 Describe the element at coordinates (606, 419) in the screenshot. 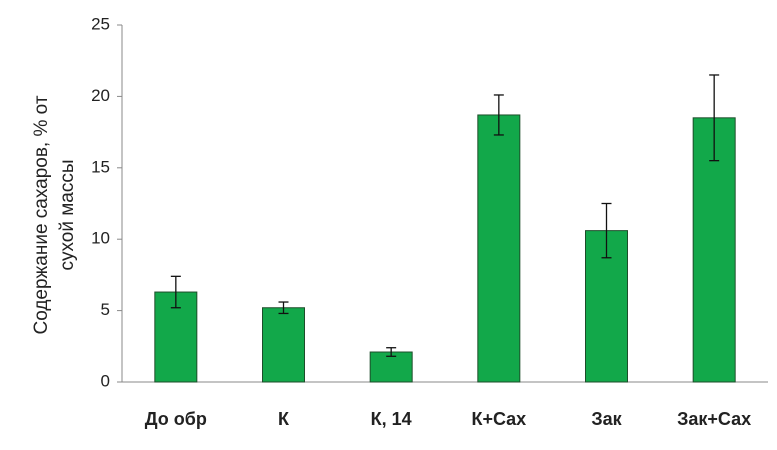

I see `x-tick-label: Зак` at that location.